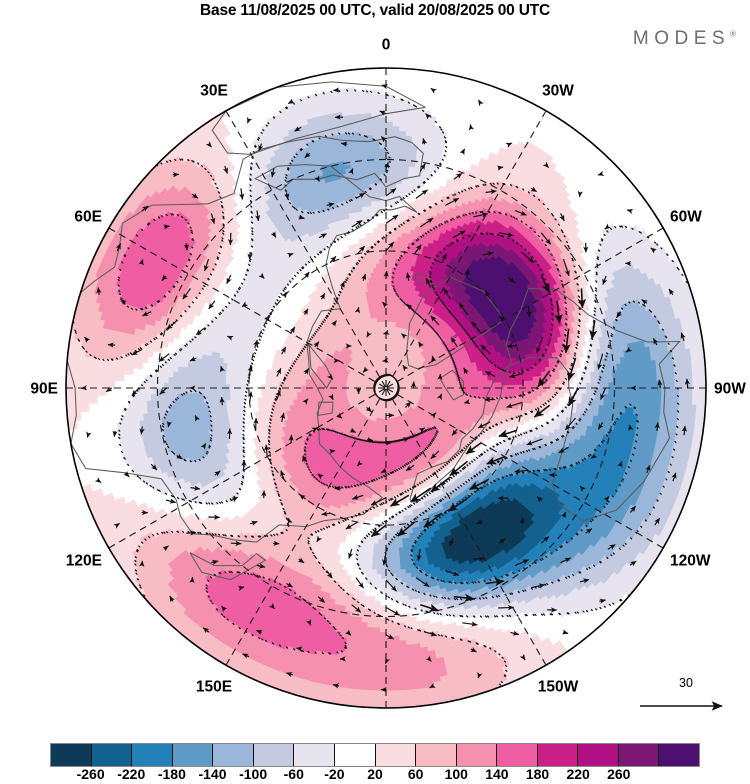  Describe the element at coordinates (294, 774) in the screenshot. I see `colorbar-tick-label: -60` at that location.